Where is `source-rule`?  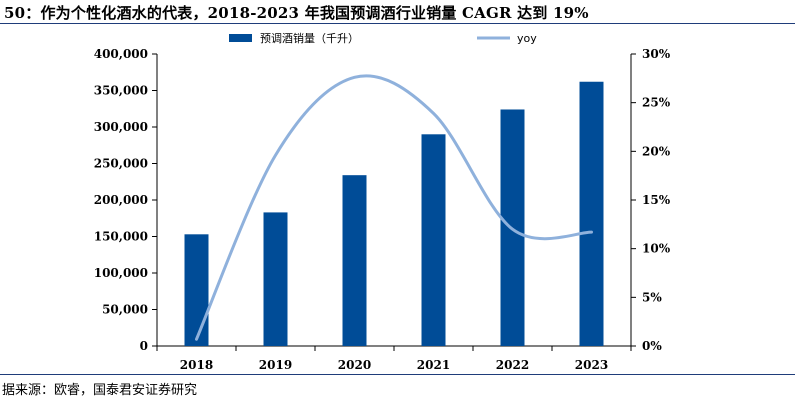 source-rule is located at coordinates (397, 374).